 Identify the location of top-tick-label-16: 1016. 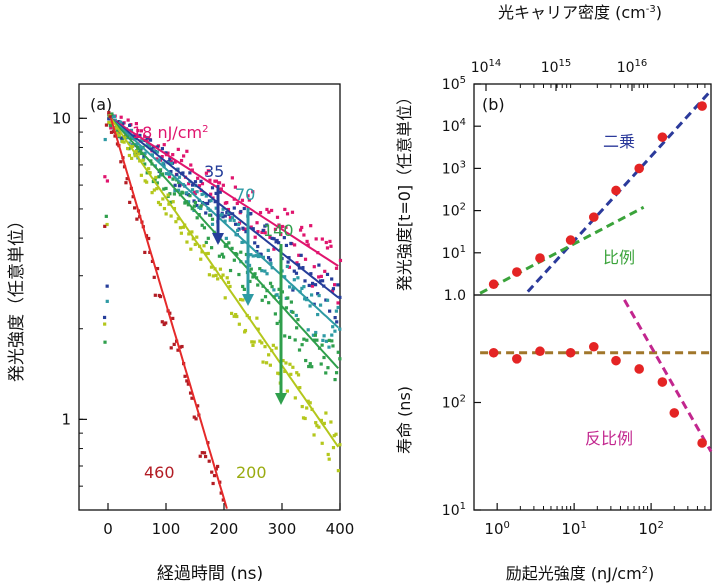
(632, 67).